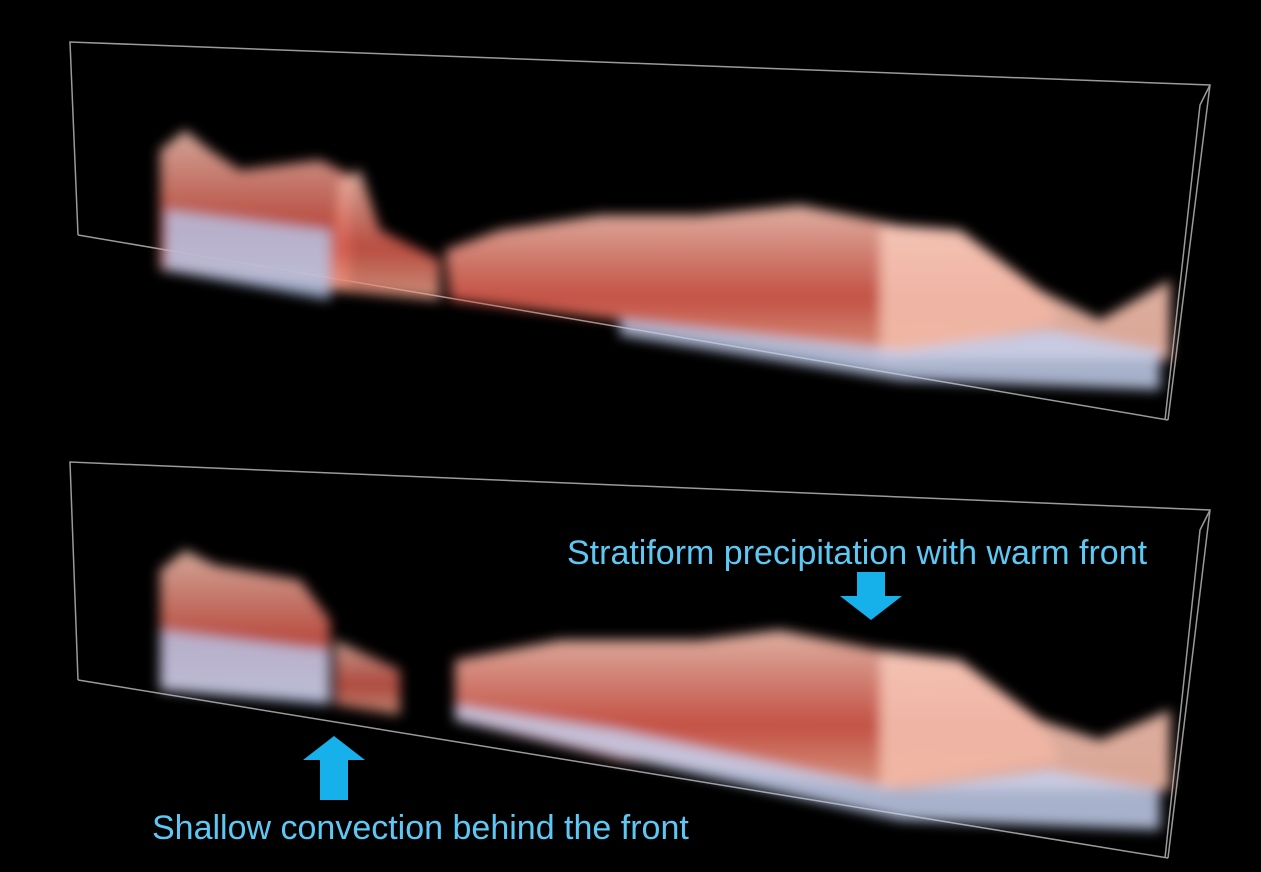 The width and height of the screenshot is (1261, 872). Describe the element at coordinates (857, 553) in the screenshot. I see `annotation: Stratiform precipitation with warm front` at that location.